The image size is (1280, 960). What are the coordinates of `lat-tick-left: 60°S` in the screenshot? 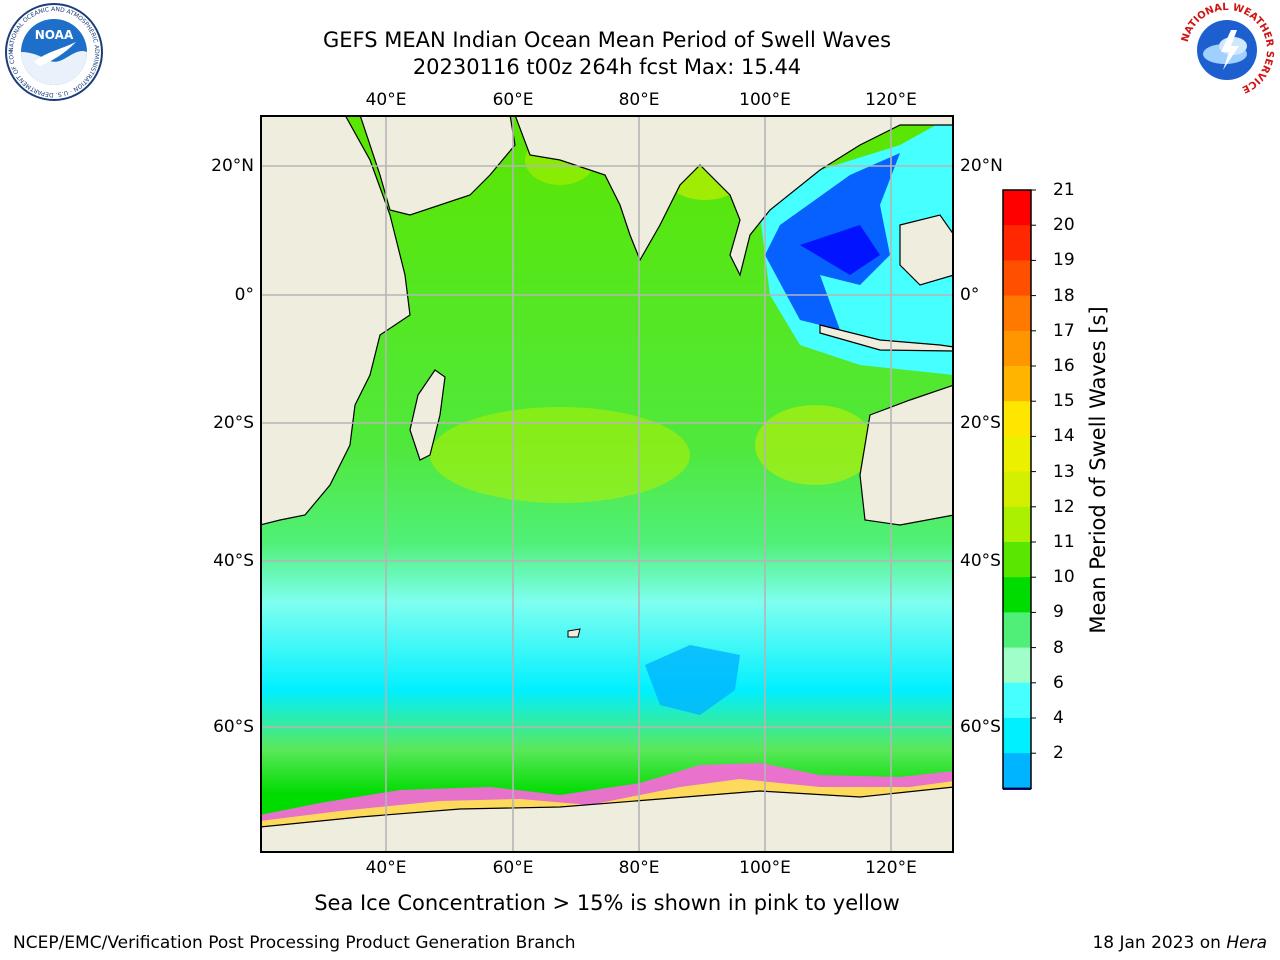 It's located at (233, 727).